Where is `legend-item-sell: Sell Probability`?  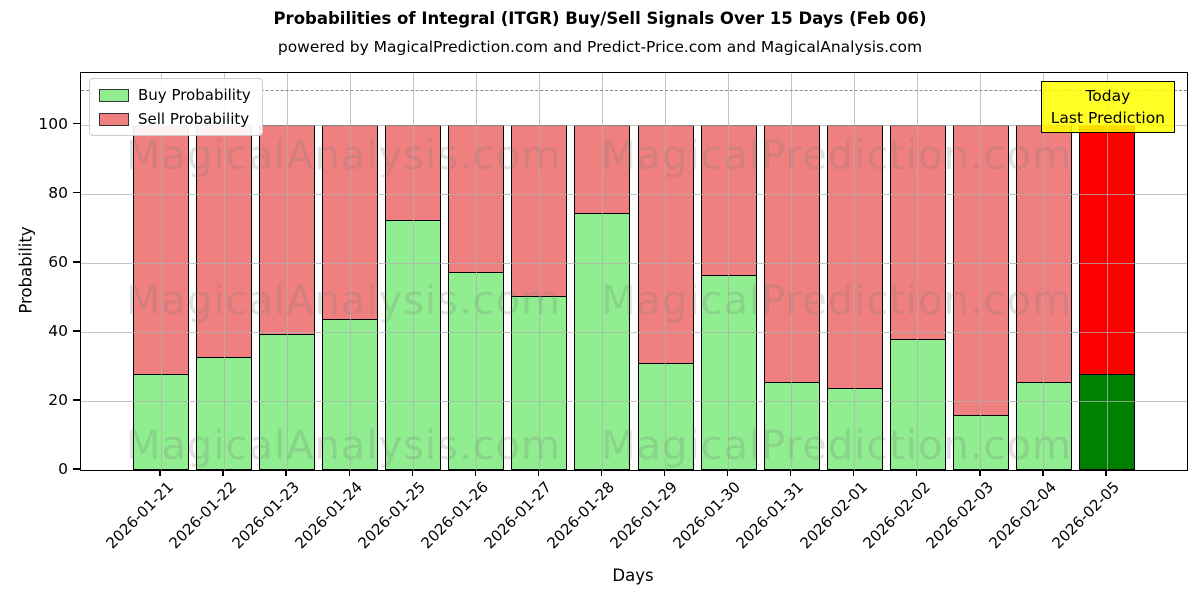
legend-item-sell: Sell Probability is located at coordinates (175, 119).